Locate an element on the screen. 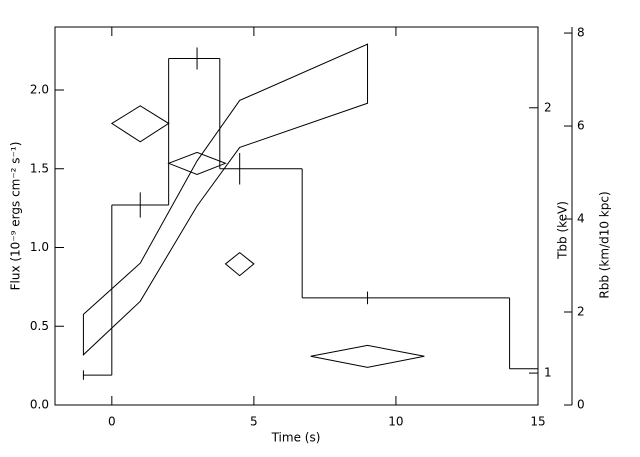  x-tick-label: 15 is located at coordinates (537, 422).